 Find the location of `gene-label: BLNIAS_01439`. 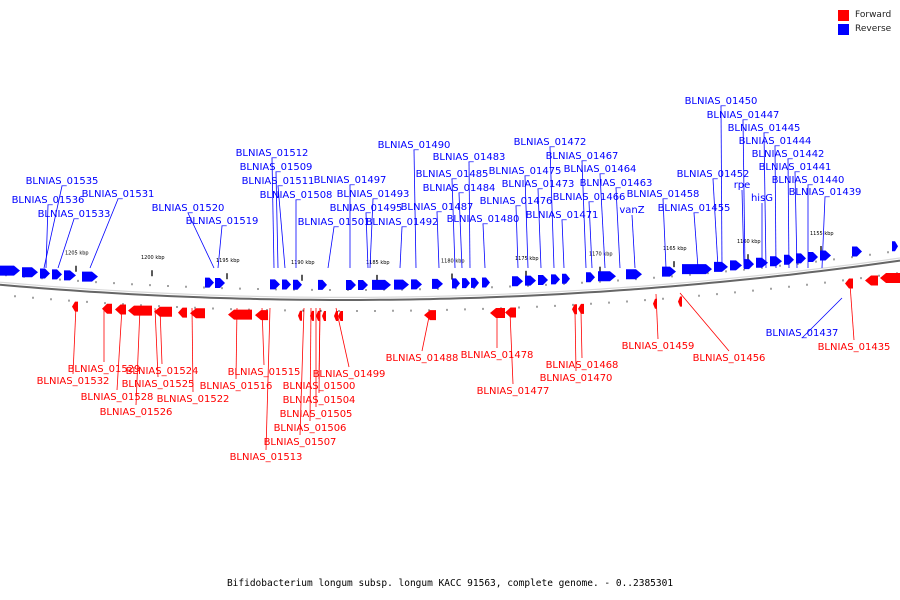

gene-label: BLNIAS_01439 is located at coordinates (825, 192).